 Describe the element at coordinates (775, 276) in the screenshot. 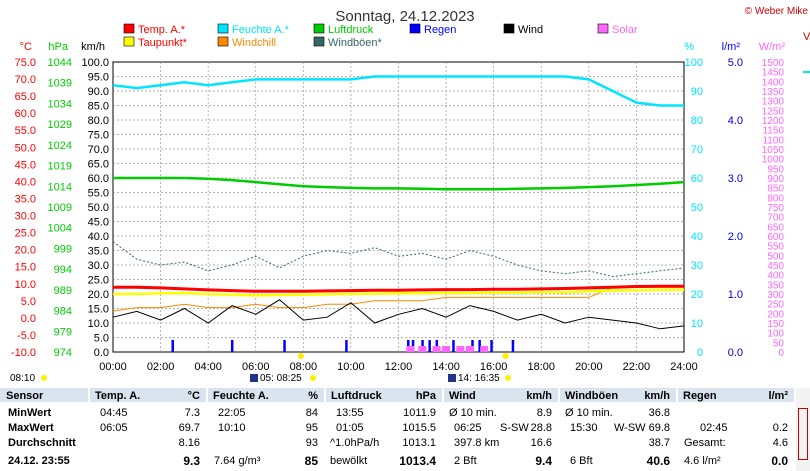

I see `solar-tick: 400` at that location.